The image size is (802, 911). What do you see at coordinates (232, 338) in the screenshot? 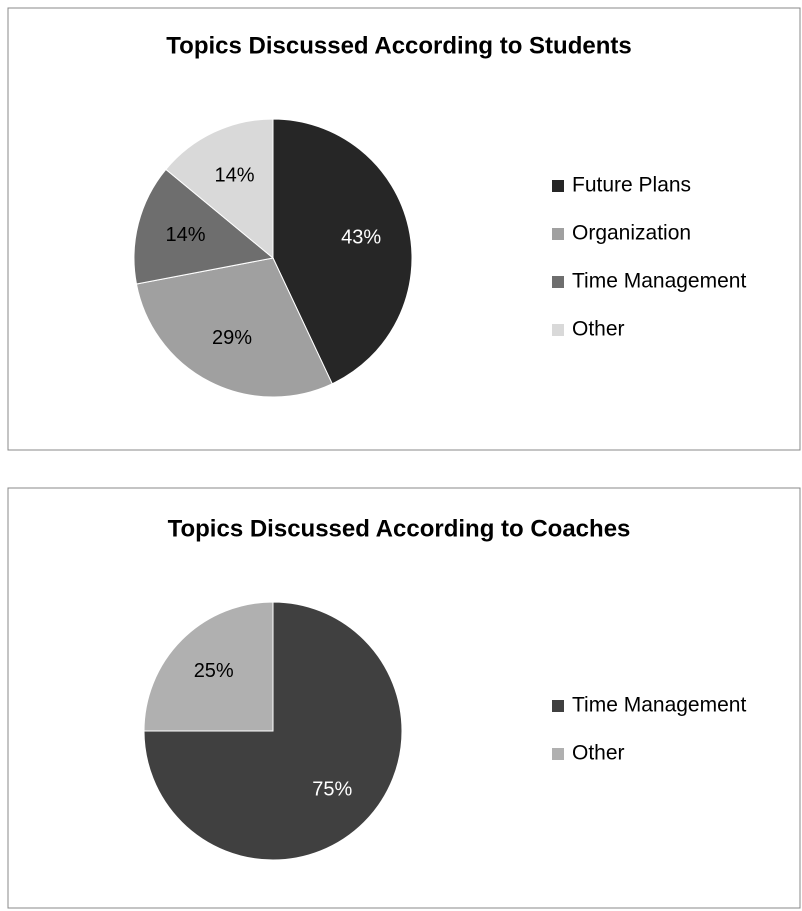
I see `data-label: 29%` at bounding box center [232, 338].